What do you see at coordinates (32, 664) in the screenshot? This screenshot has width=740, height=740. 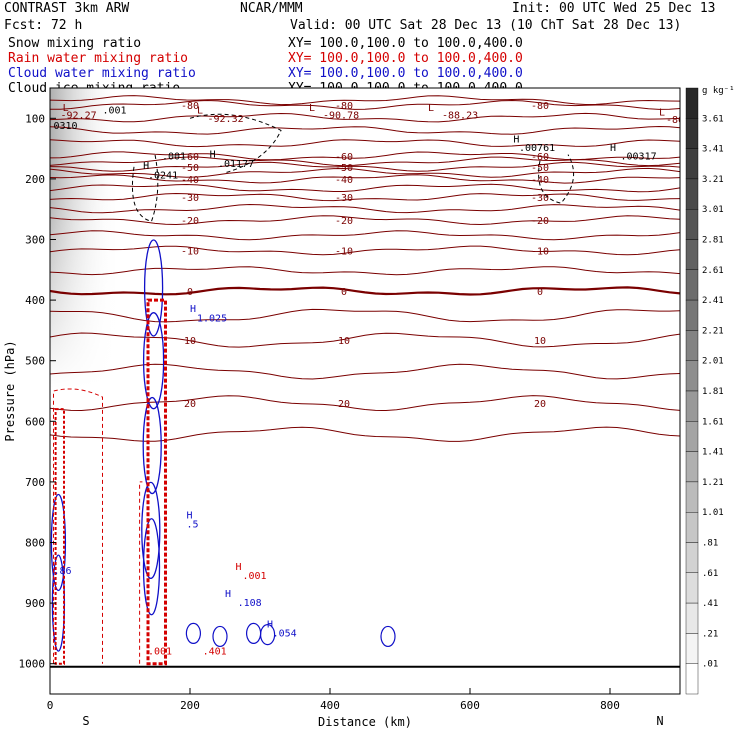 I see `y-tick-label: 1000` at bounding box center [32, 664].